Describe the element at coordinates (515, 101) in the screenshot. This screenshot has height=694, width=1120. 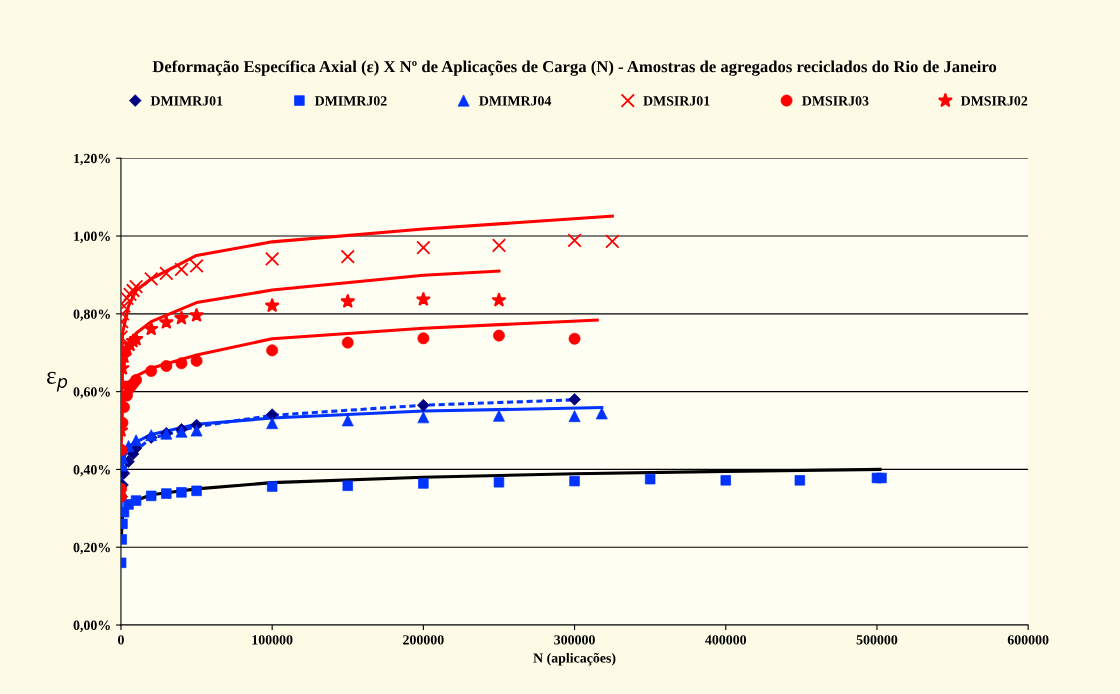
I see `legend-label: DMIMRJ04` at that location.